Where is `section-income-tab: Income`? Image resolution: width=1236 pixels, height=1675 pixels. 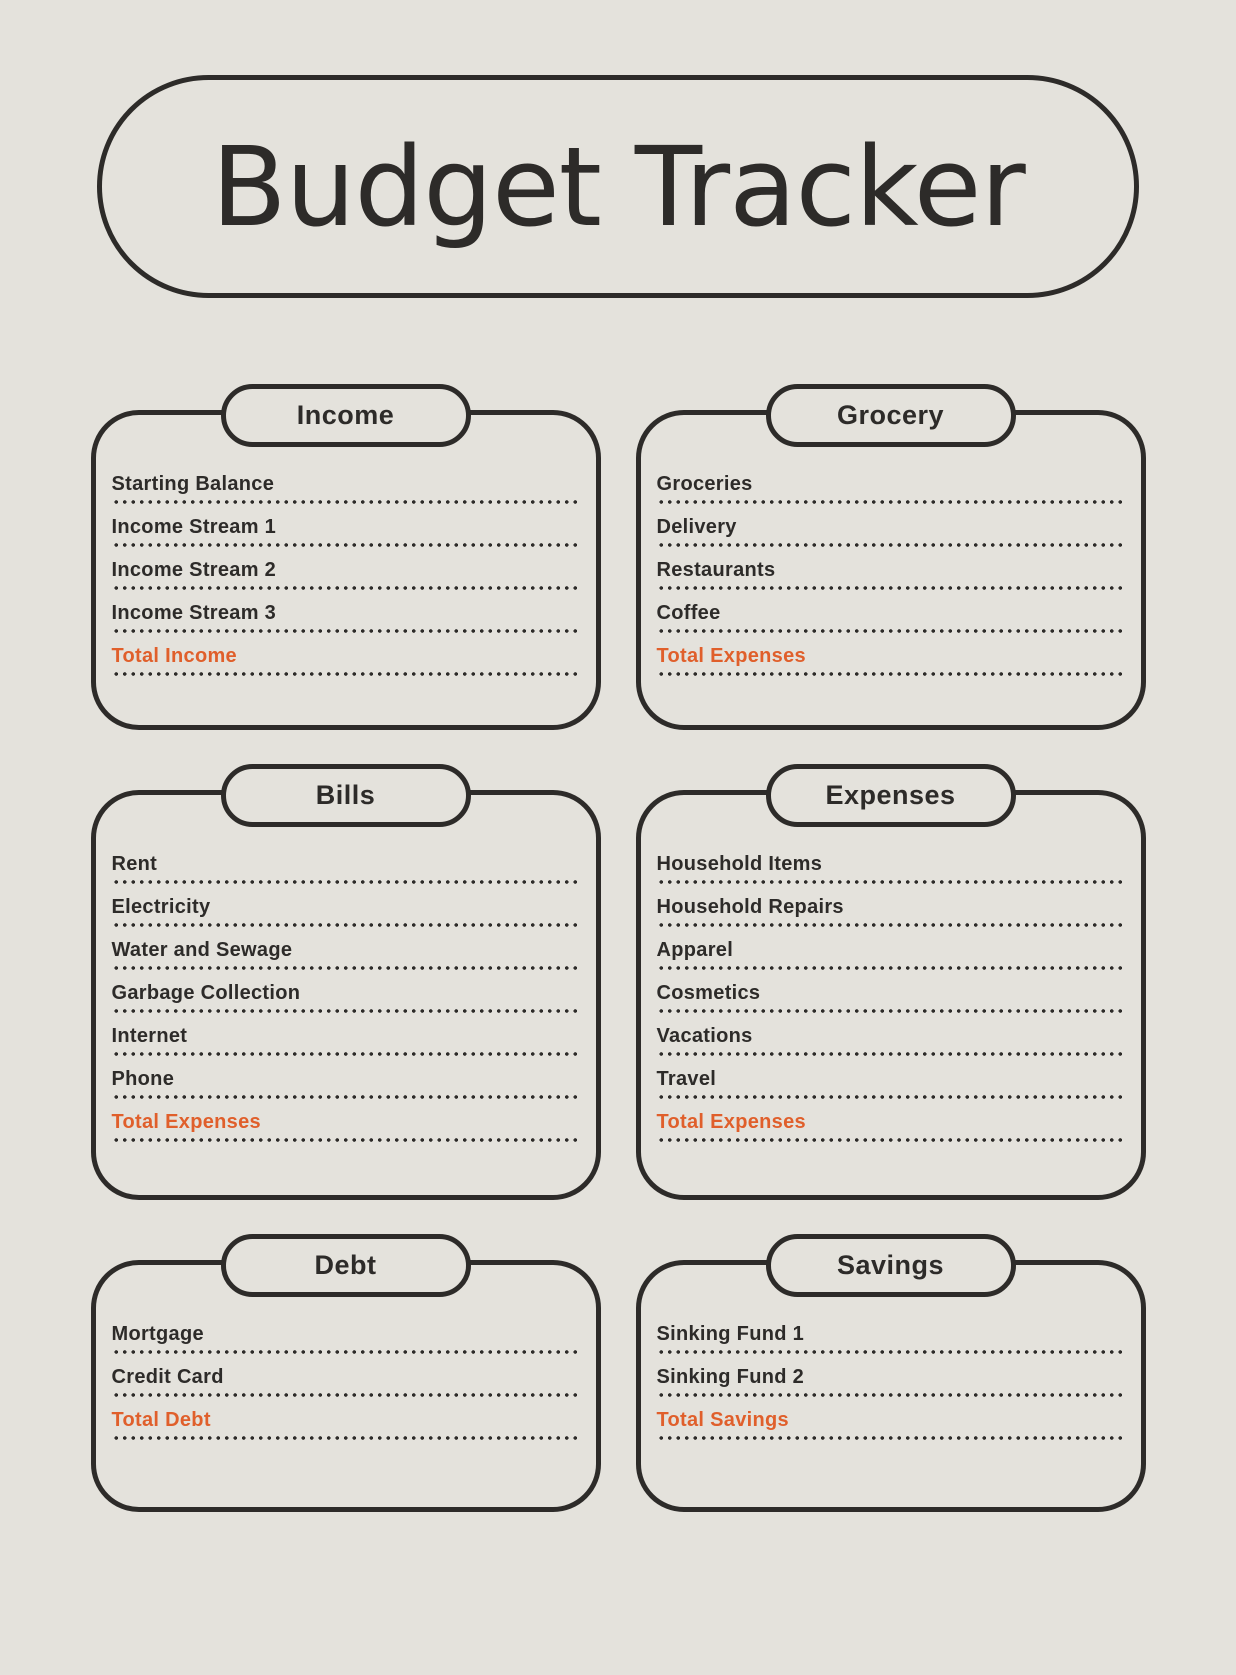 section-income-tab: Income is located at coordinates (345, 415).